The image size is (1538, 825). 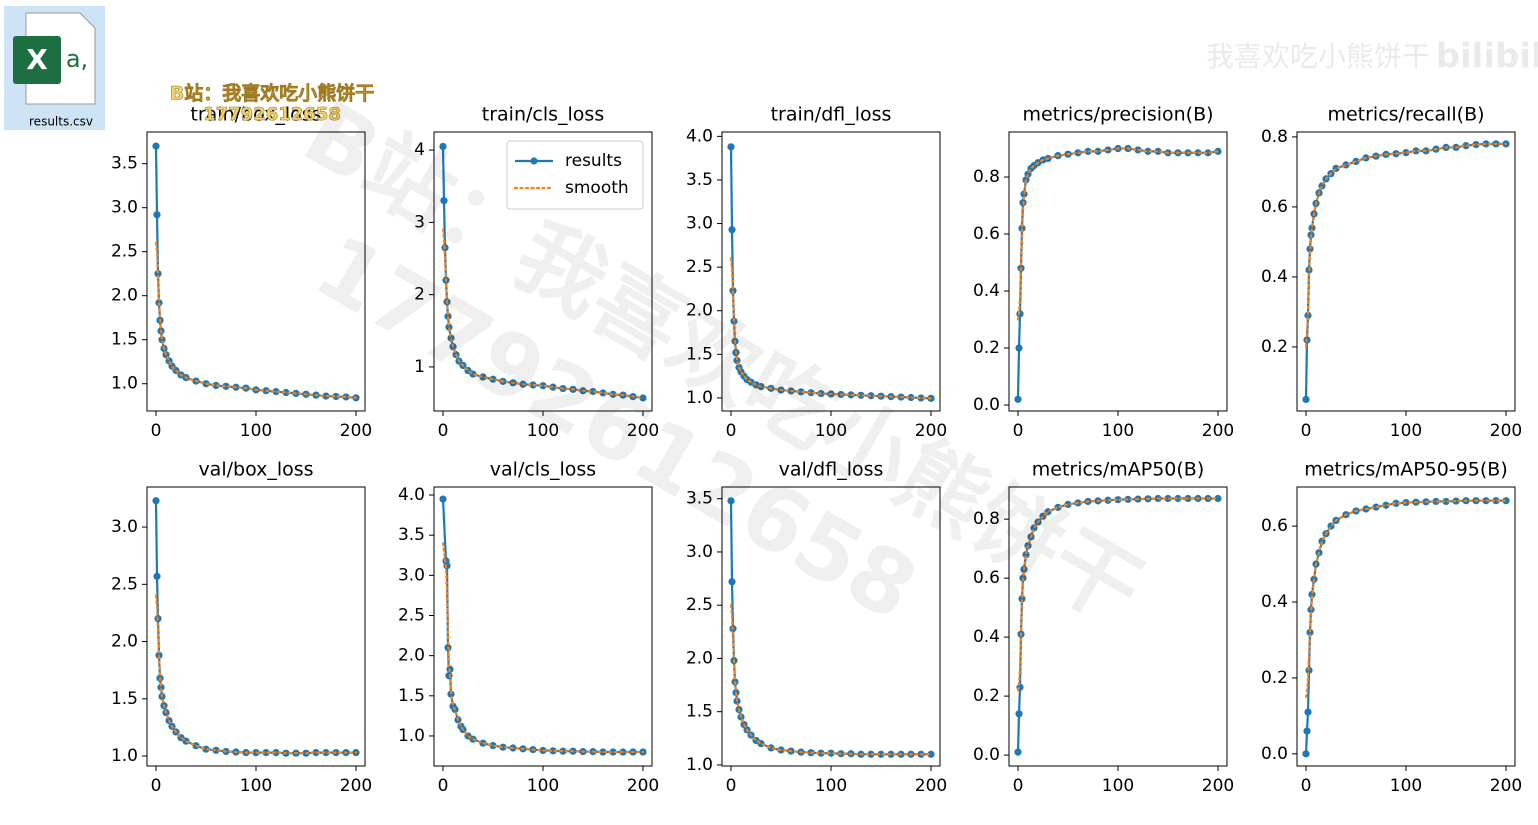 What do you see at coordinates (1118, 470) in the screenshot?
I see `subplot-title: metrics/mAP50(B)` at bounding box center [1118, 470].